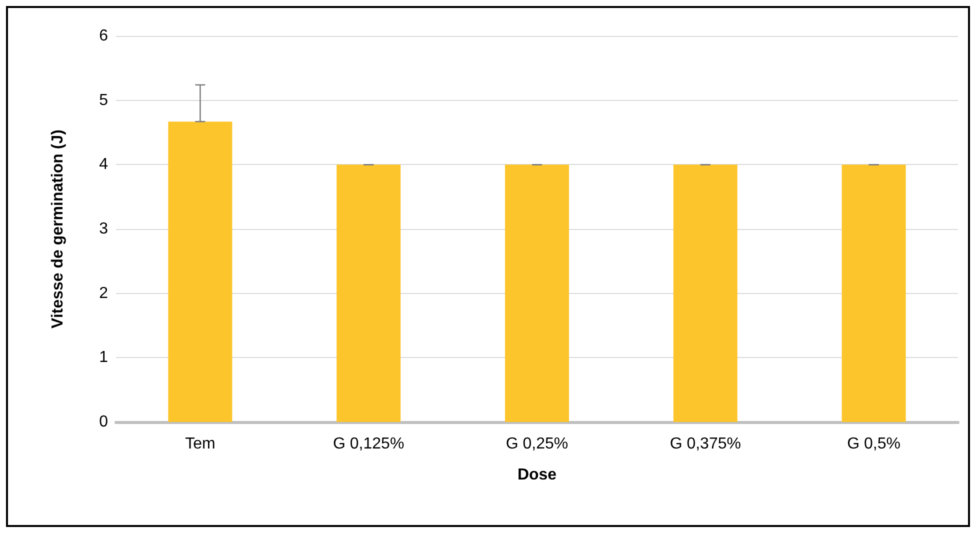  Describe the element at coordinates (537, 444) in the screenshot. I see `x-tick-label: G 0,25%` at that location.